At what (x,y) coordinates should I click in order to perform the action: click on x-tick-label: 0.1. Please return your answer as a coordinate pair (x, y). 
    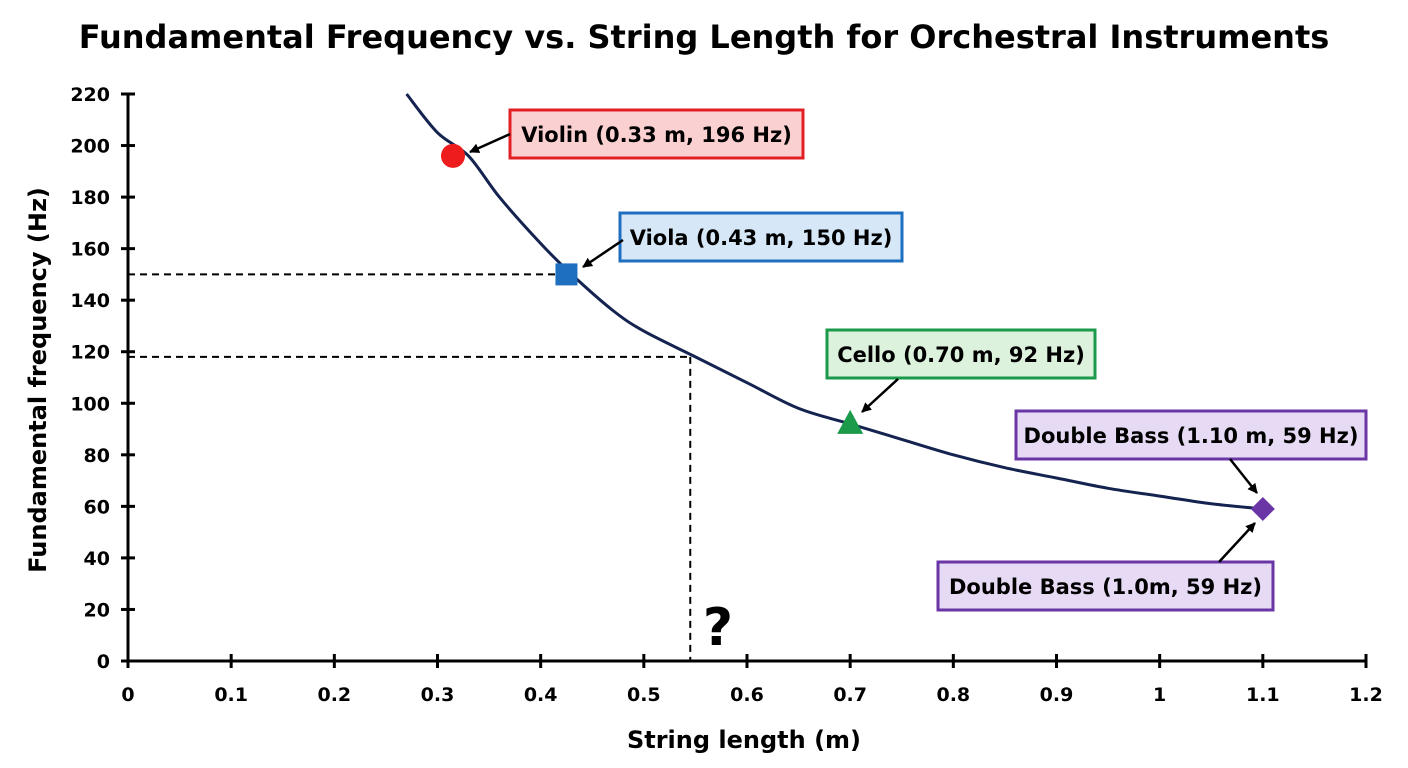
    Looking at the image, I should click on (231, 695).